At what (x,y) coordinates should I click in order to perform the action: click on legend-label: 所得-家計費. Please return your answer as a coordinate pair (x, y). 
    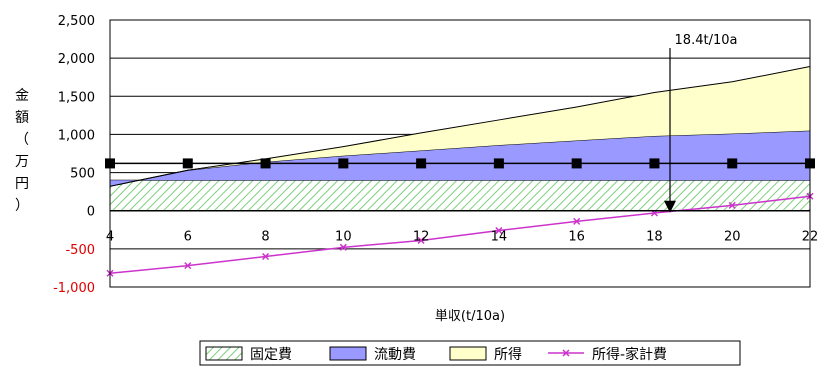
    Looking at the image, I should click on (629, 354).